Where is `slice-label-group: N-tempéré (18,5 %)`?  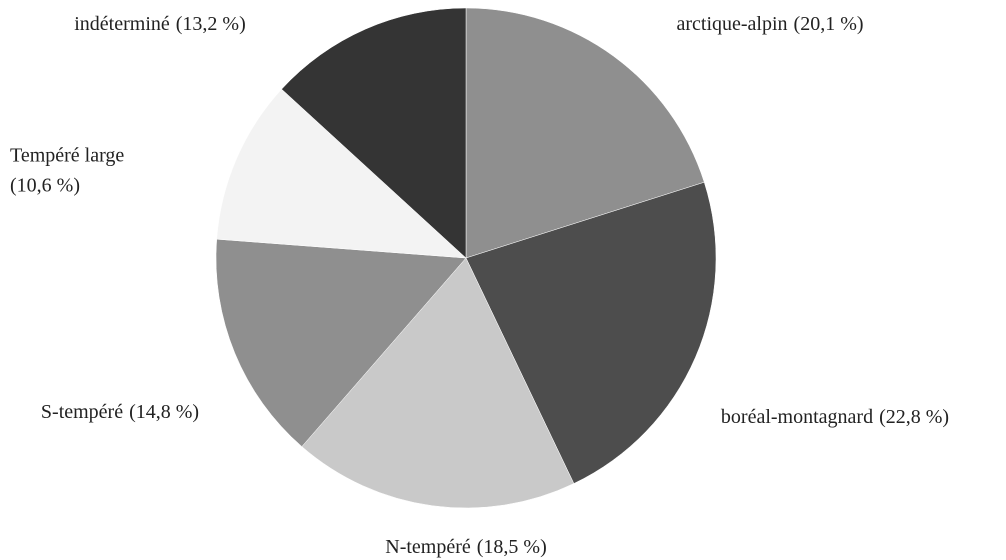 slice-label-group: N-tempéré (18,5 %) is located at coordinates (466, 547).